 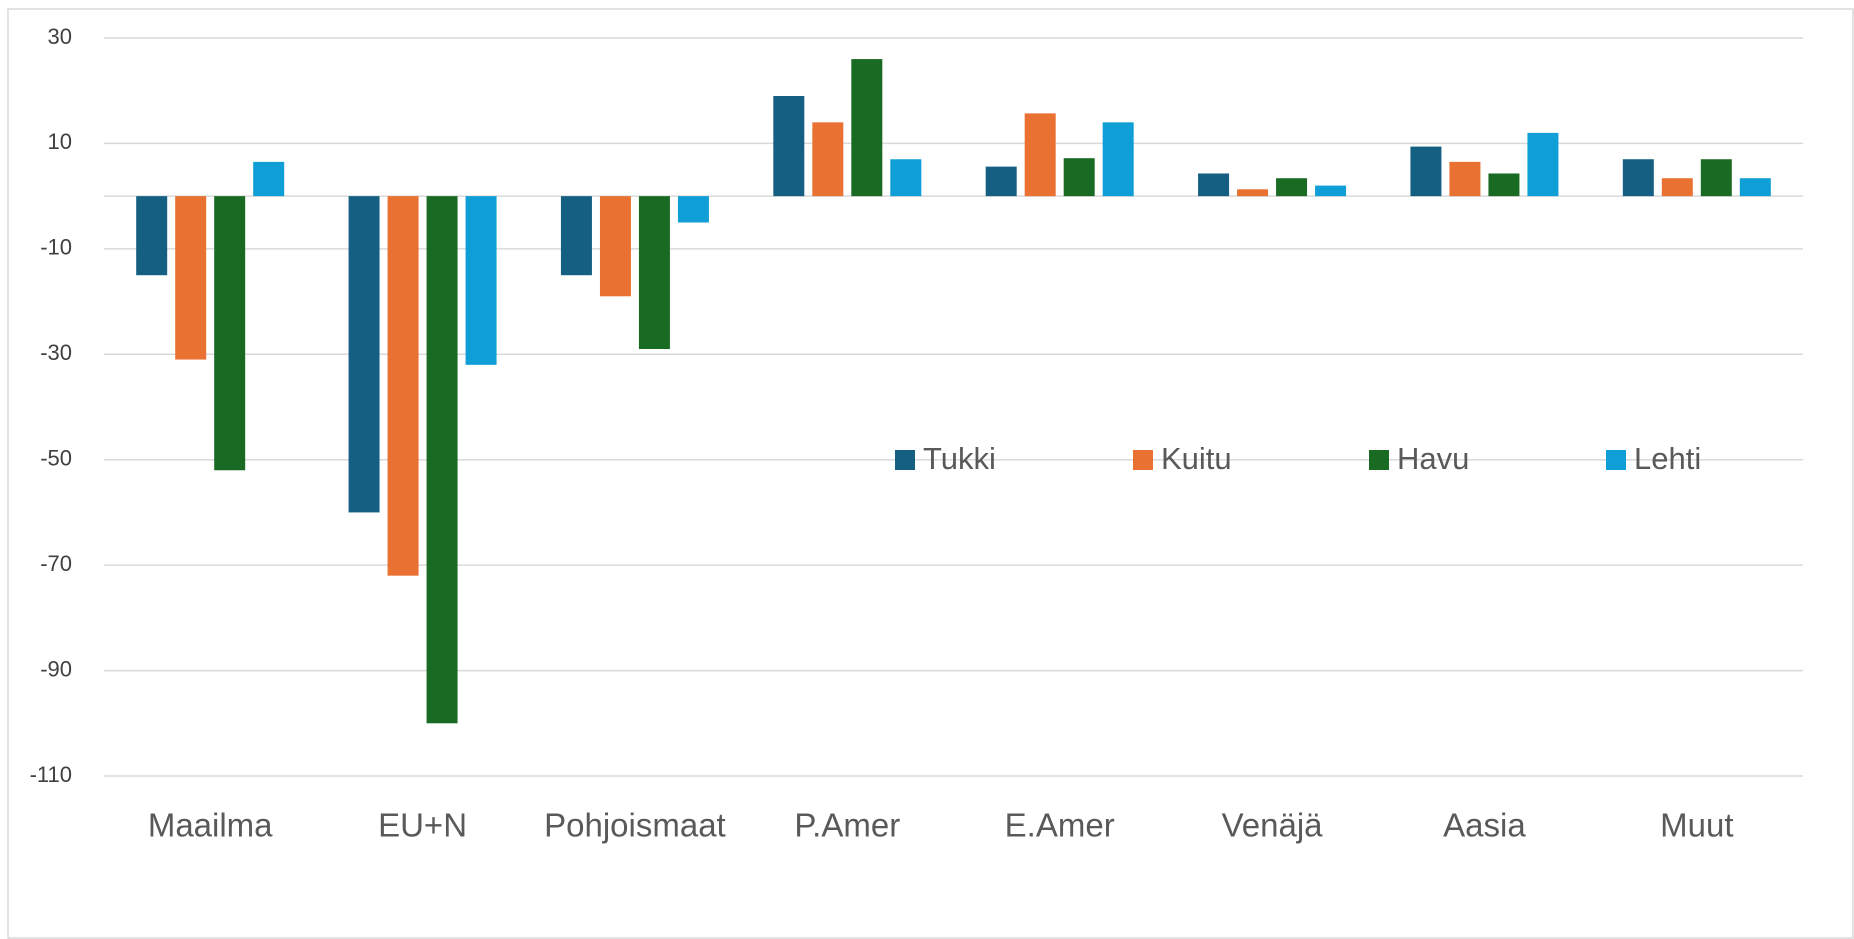 What do you see at coordinates (60, 36) in the screenshot?
I see `y-tick-label: 30` at bounding box center [60, 36].